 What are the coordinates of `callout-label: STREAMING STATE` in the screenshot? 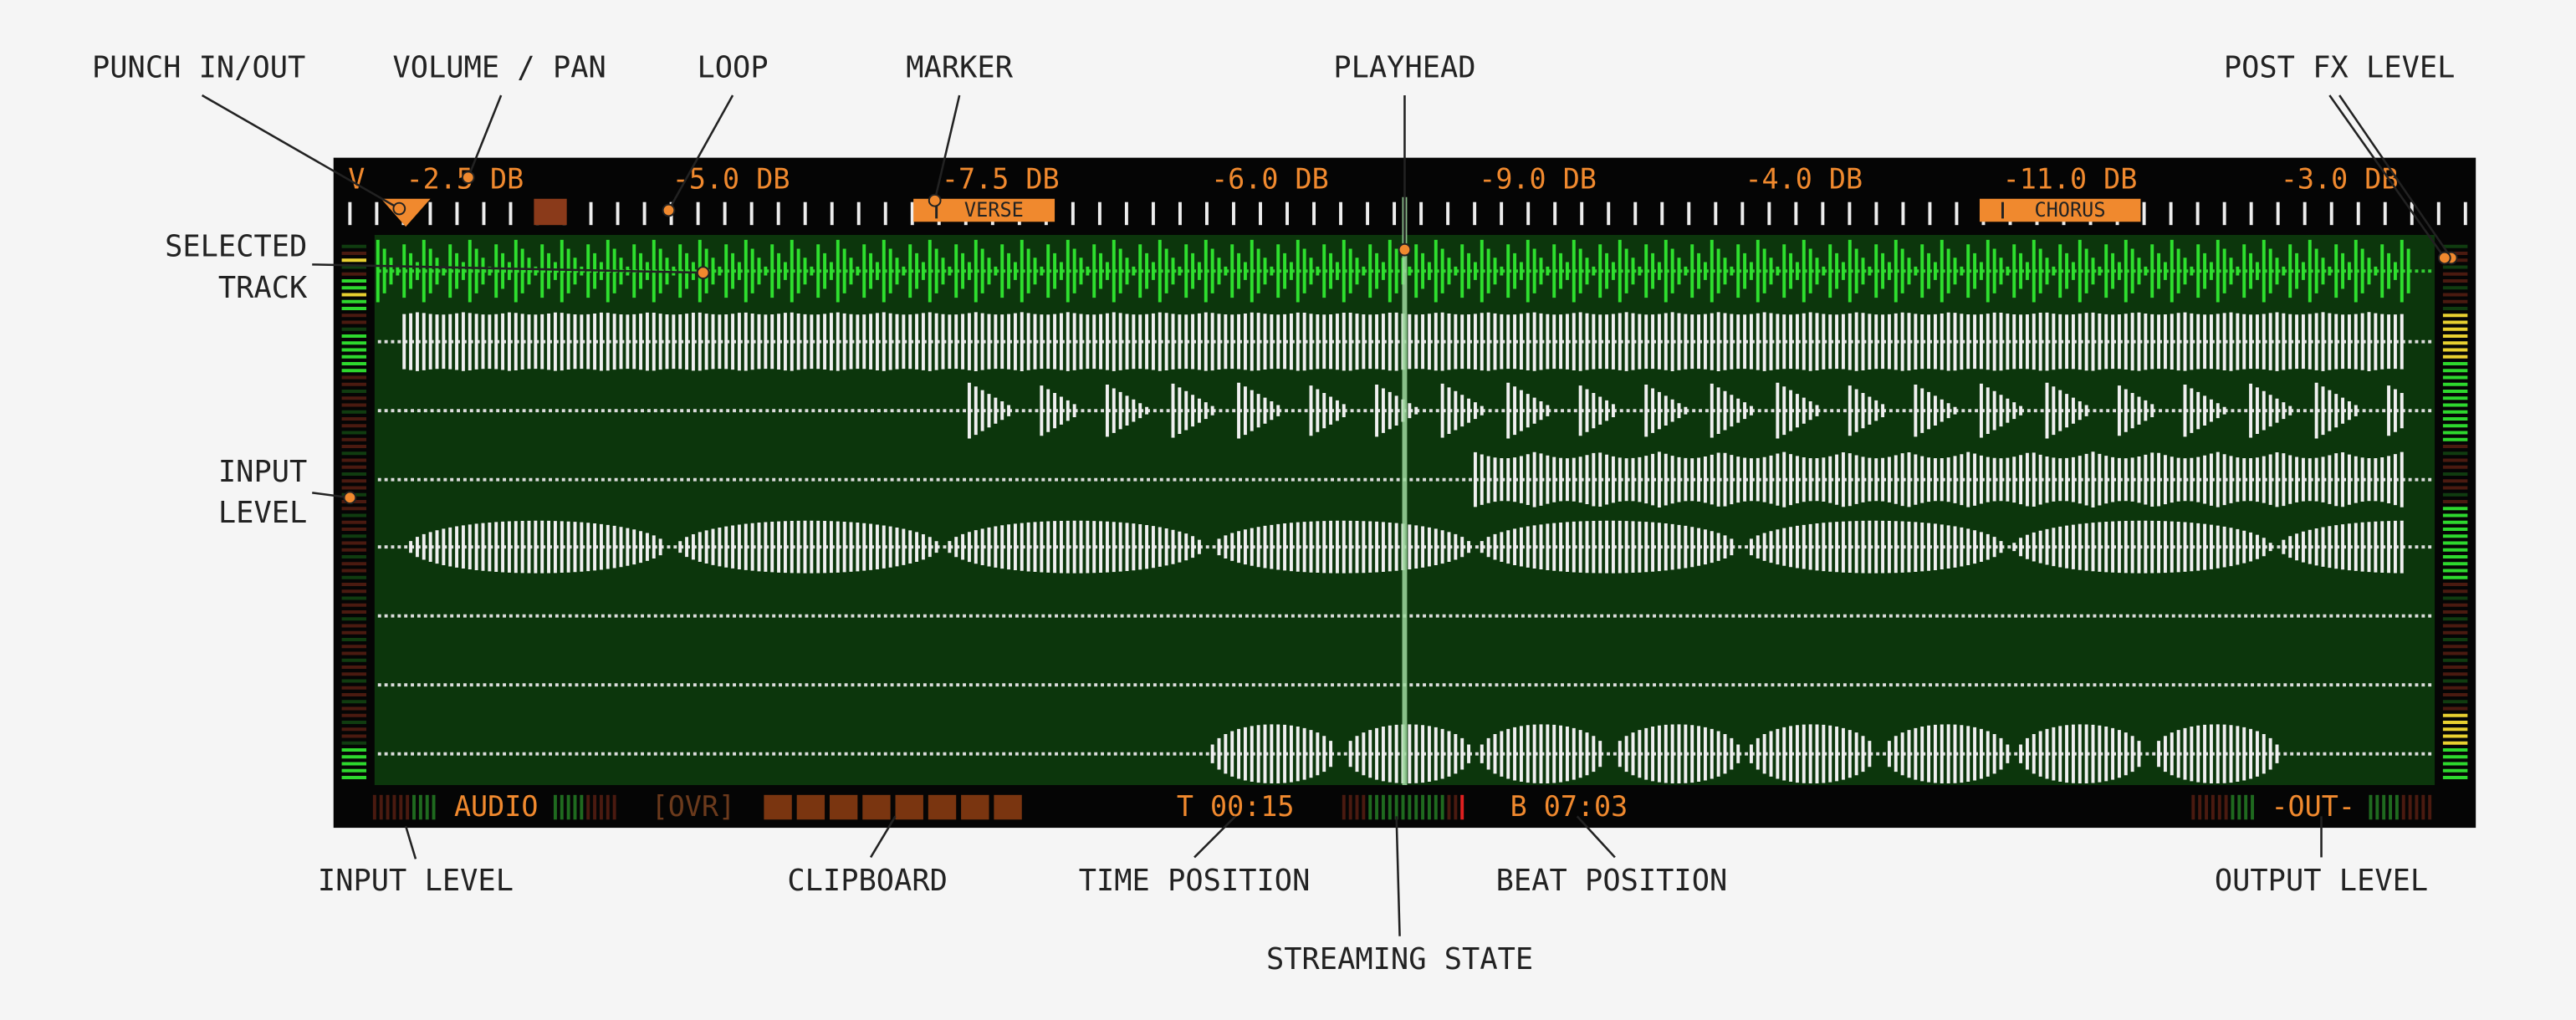 It's located at (1399, 959).